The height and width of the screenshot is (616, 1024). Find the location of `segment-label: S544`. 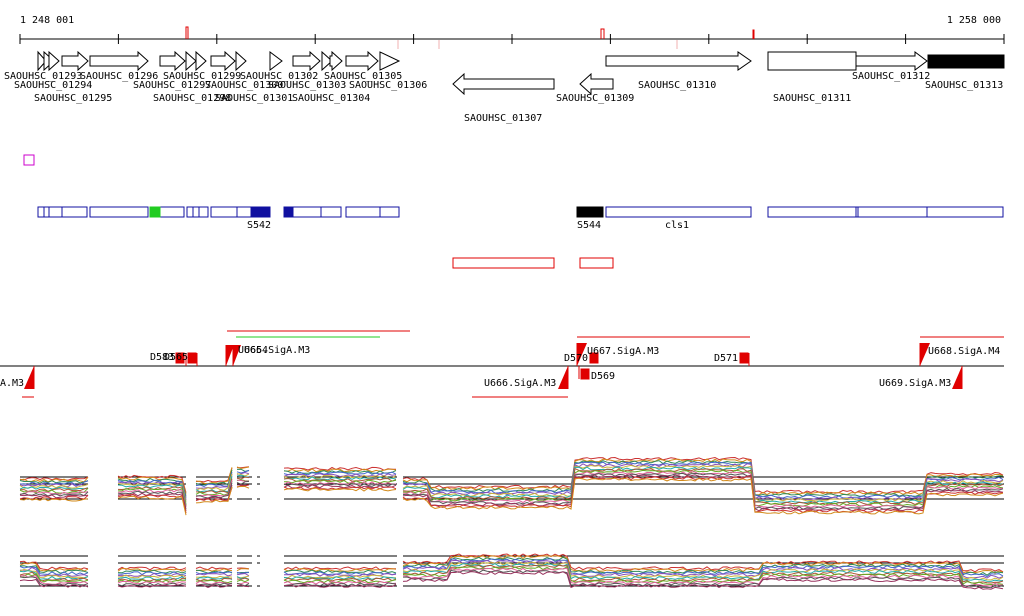

segment-label: S544 is located at coordinates (589, 225).